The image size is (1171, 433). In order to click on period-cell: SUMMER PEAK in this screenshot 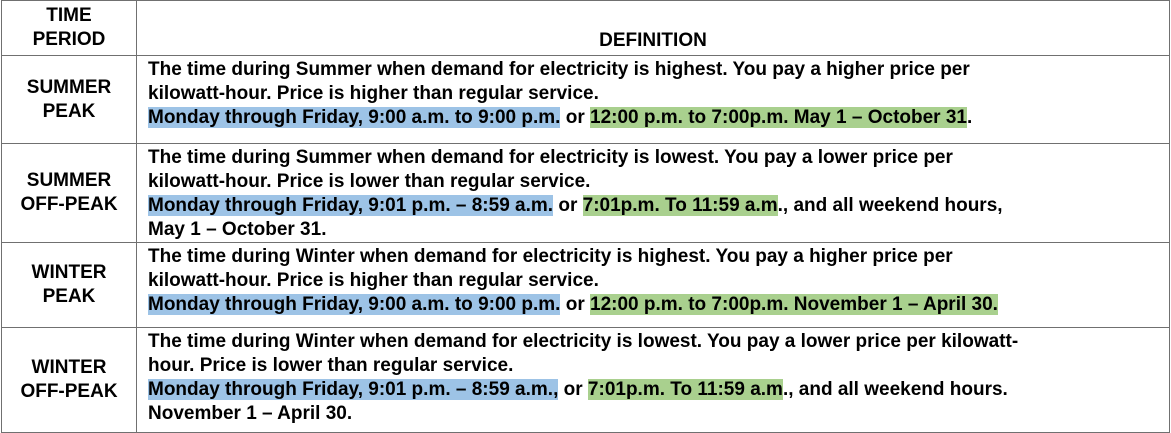, I will do `click(69, 99)`.